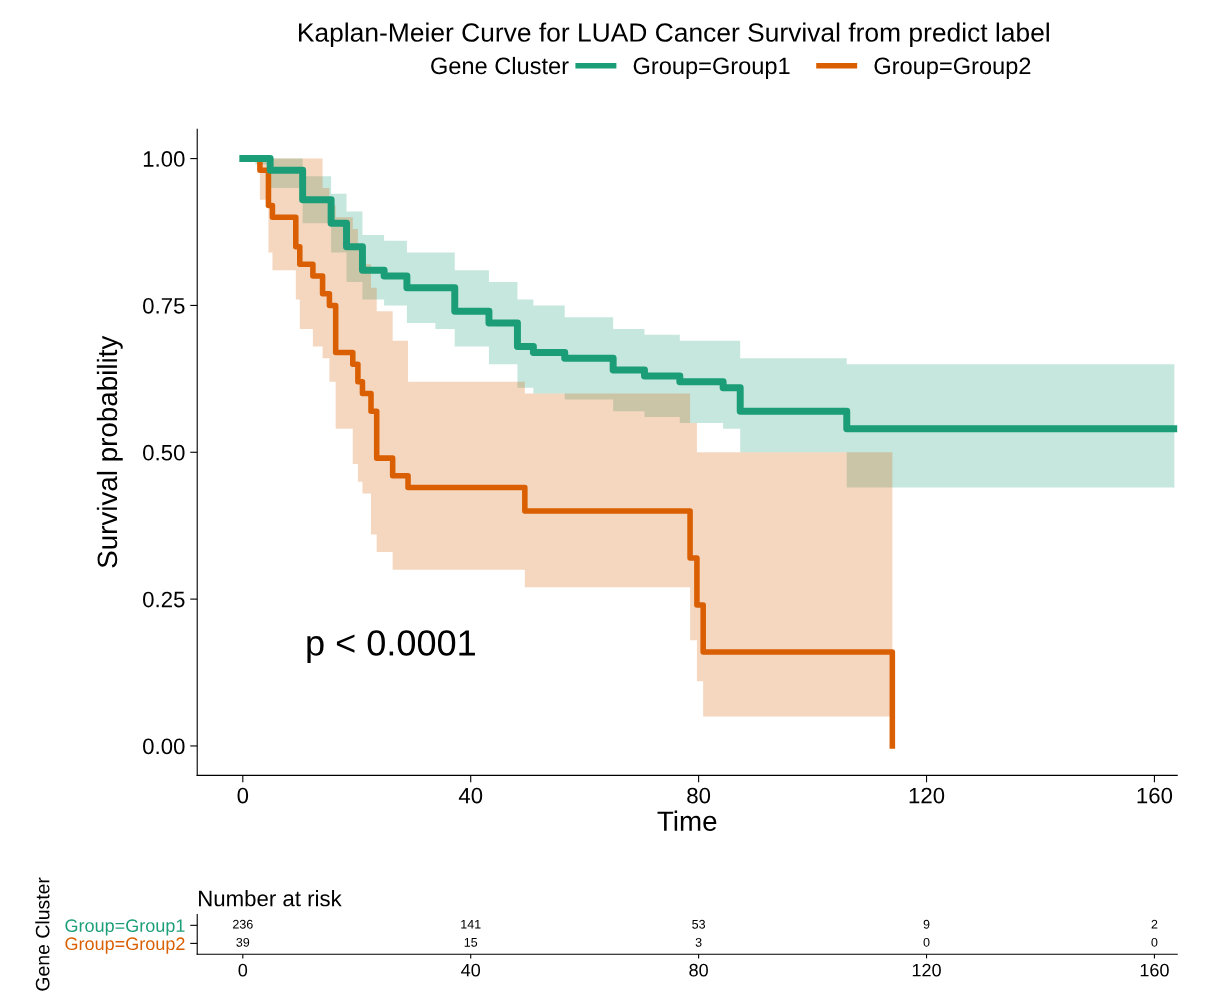  What do you see at coordinates (270, 898) in the screenshot?
I see `chart-title: Number at risk` at bounding box center [270, 898].